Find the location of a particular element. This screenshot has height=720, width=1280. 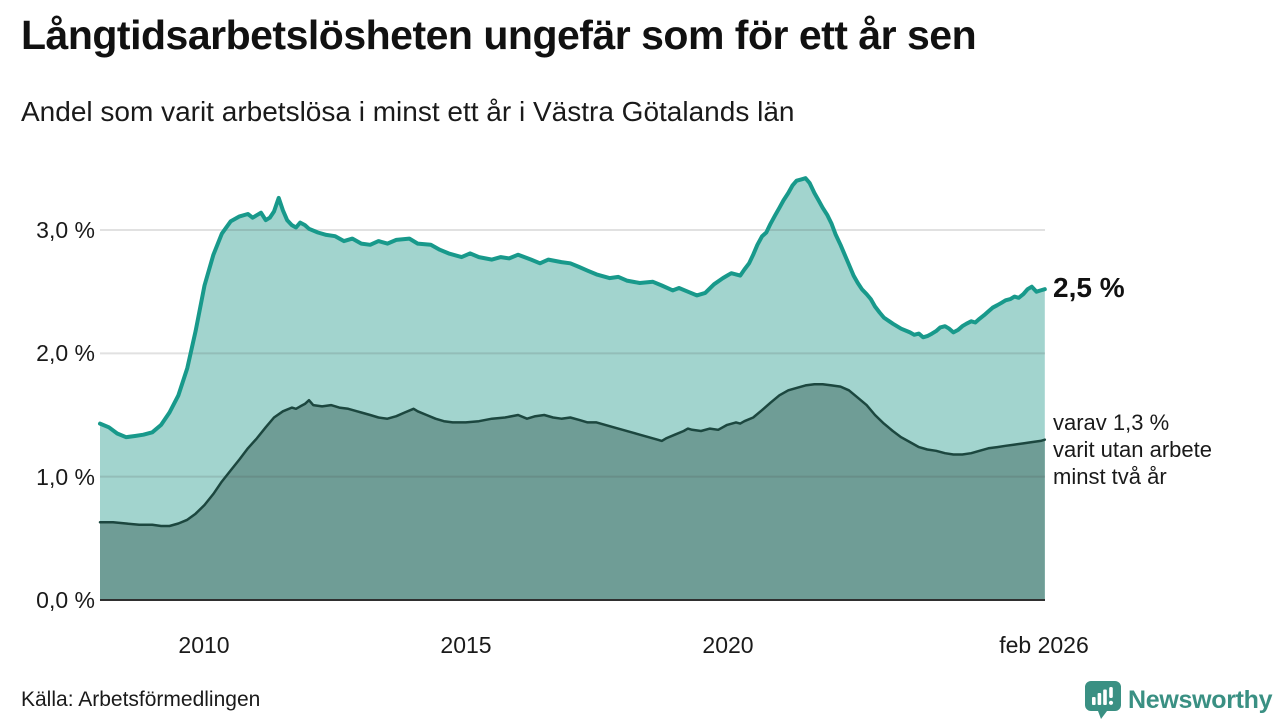

y-axis-tick-1: 1,0 % is located at coordinates (65, 477).